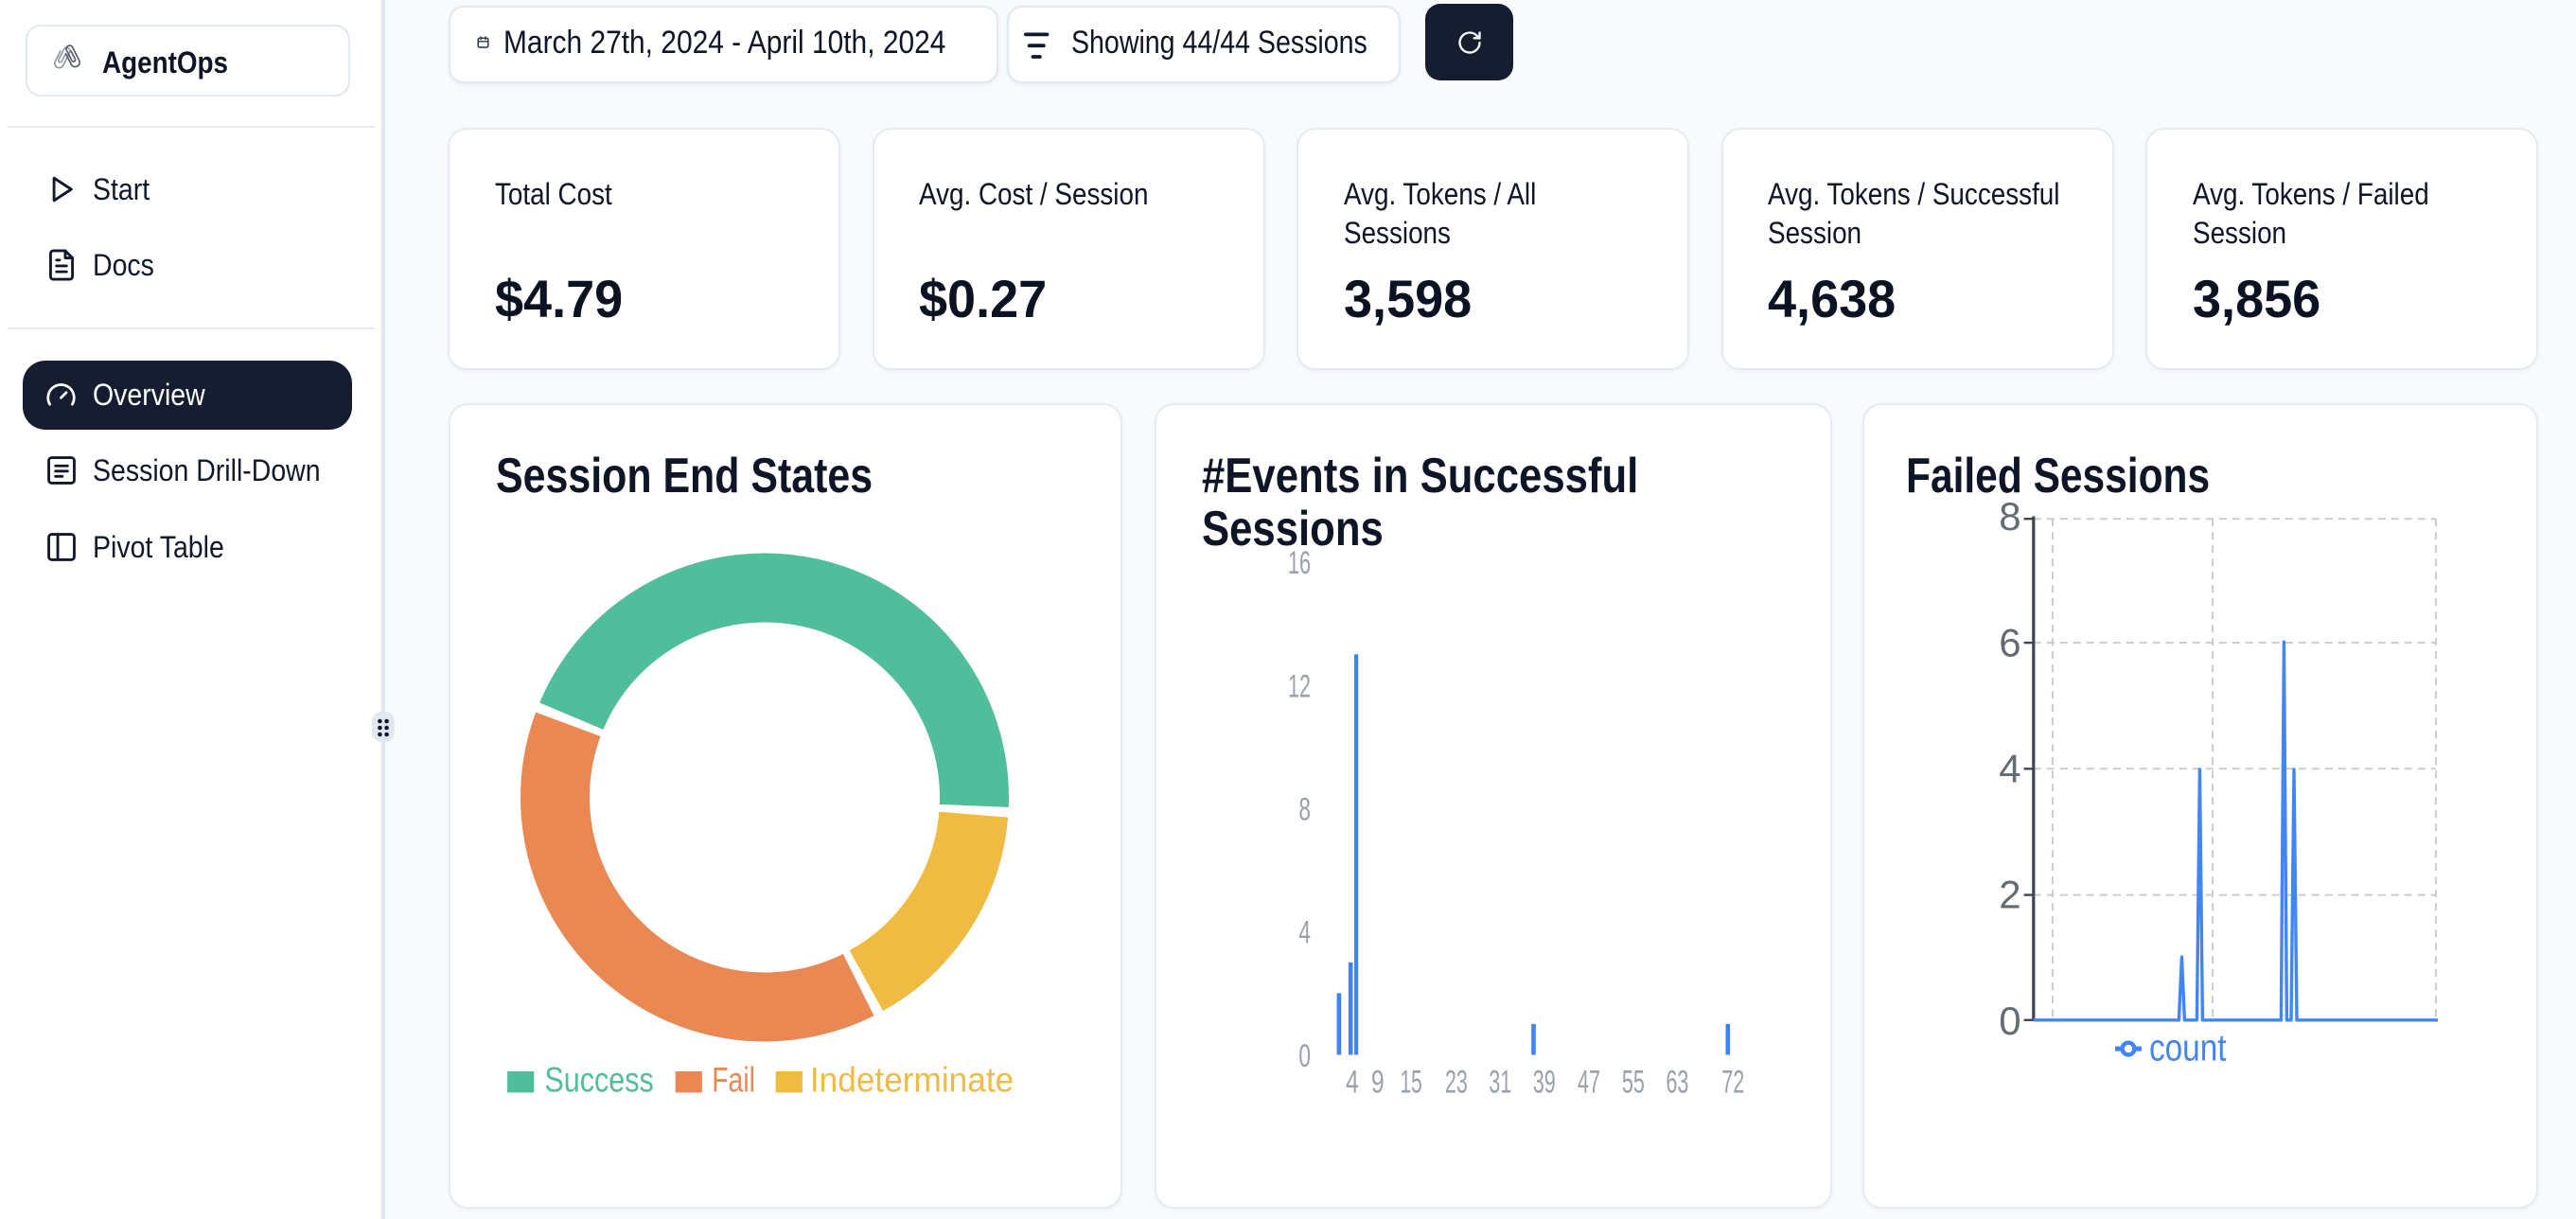 This screenshot has width=2576, height=1219. Describe the element at coordinates (1411, 1082) in the screenshot. I see `svg-text: 15` at that location.